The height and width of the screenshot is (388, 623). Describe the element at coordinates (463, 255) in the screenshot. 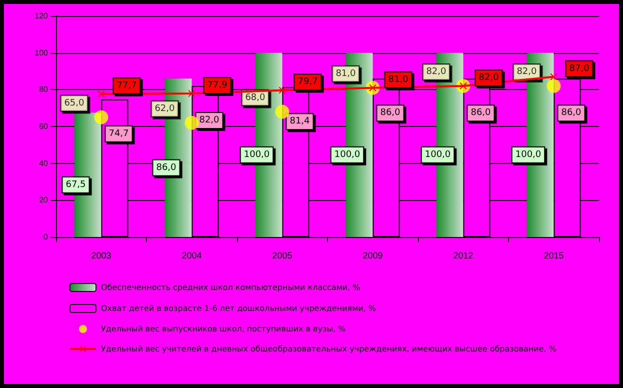

I see `x-tick-label: 2012` at that location.